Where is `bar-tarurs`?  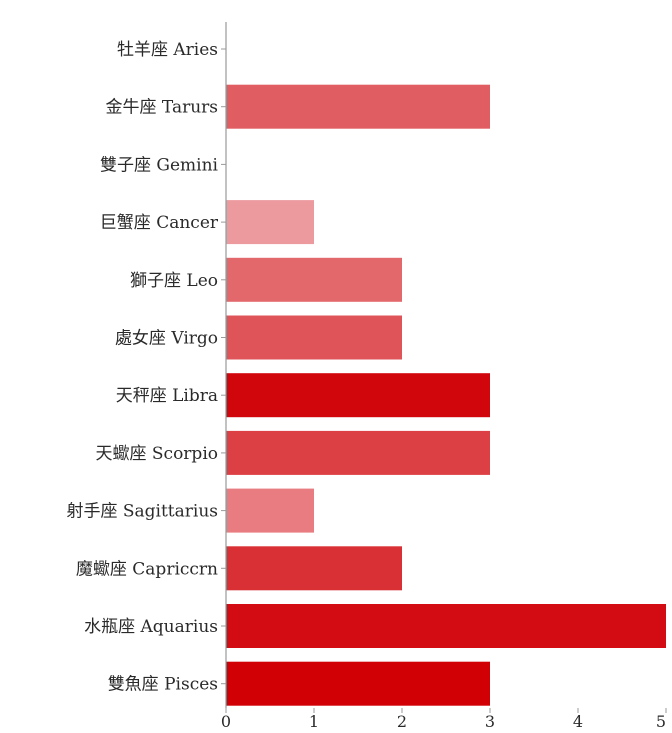
bar-tarurs is located at coordinates (358, 106).